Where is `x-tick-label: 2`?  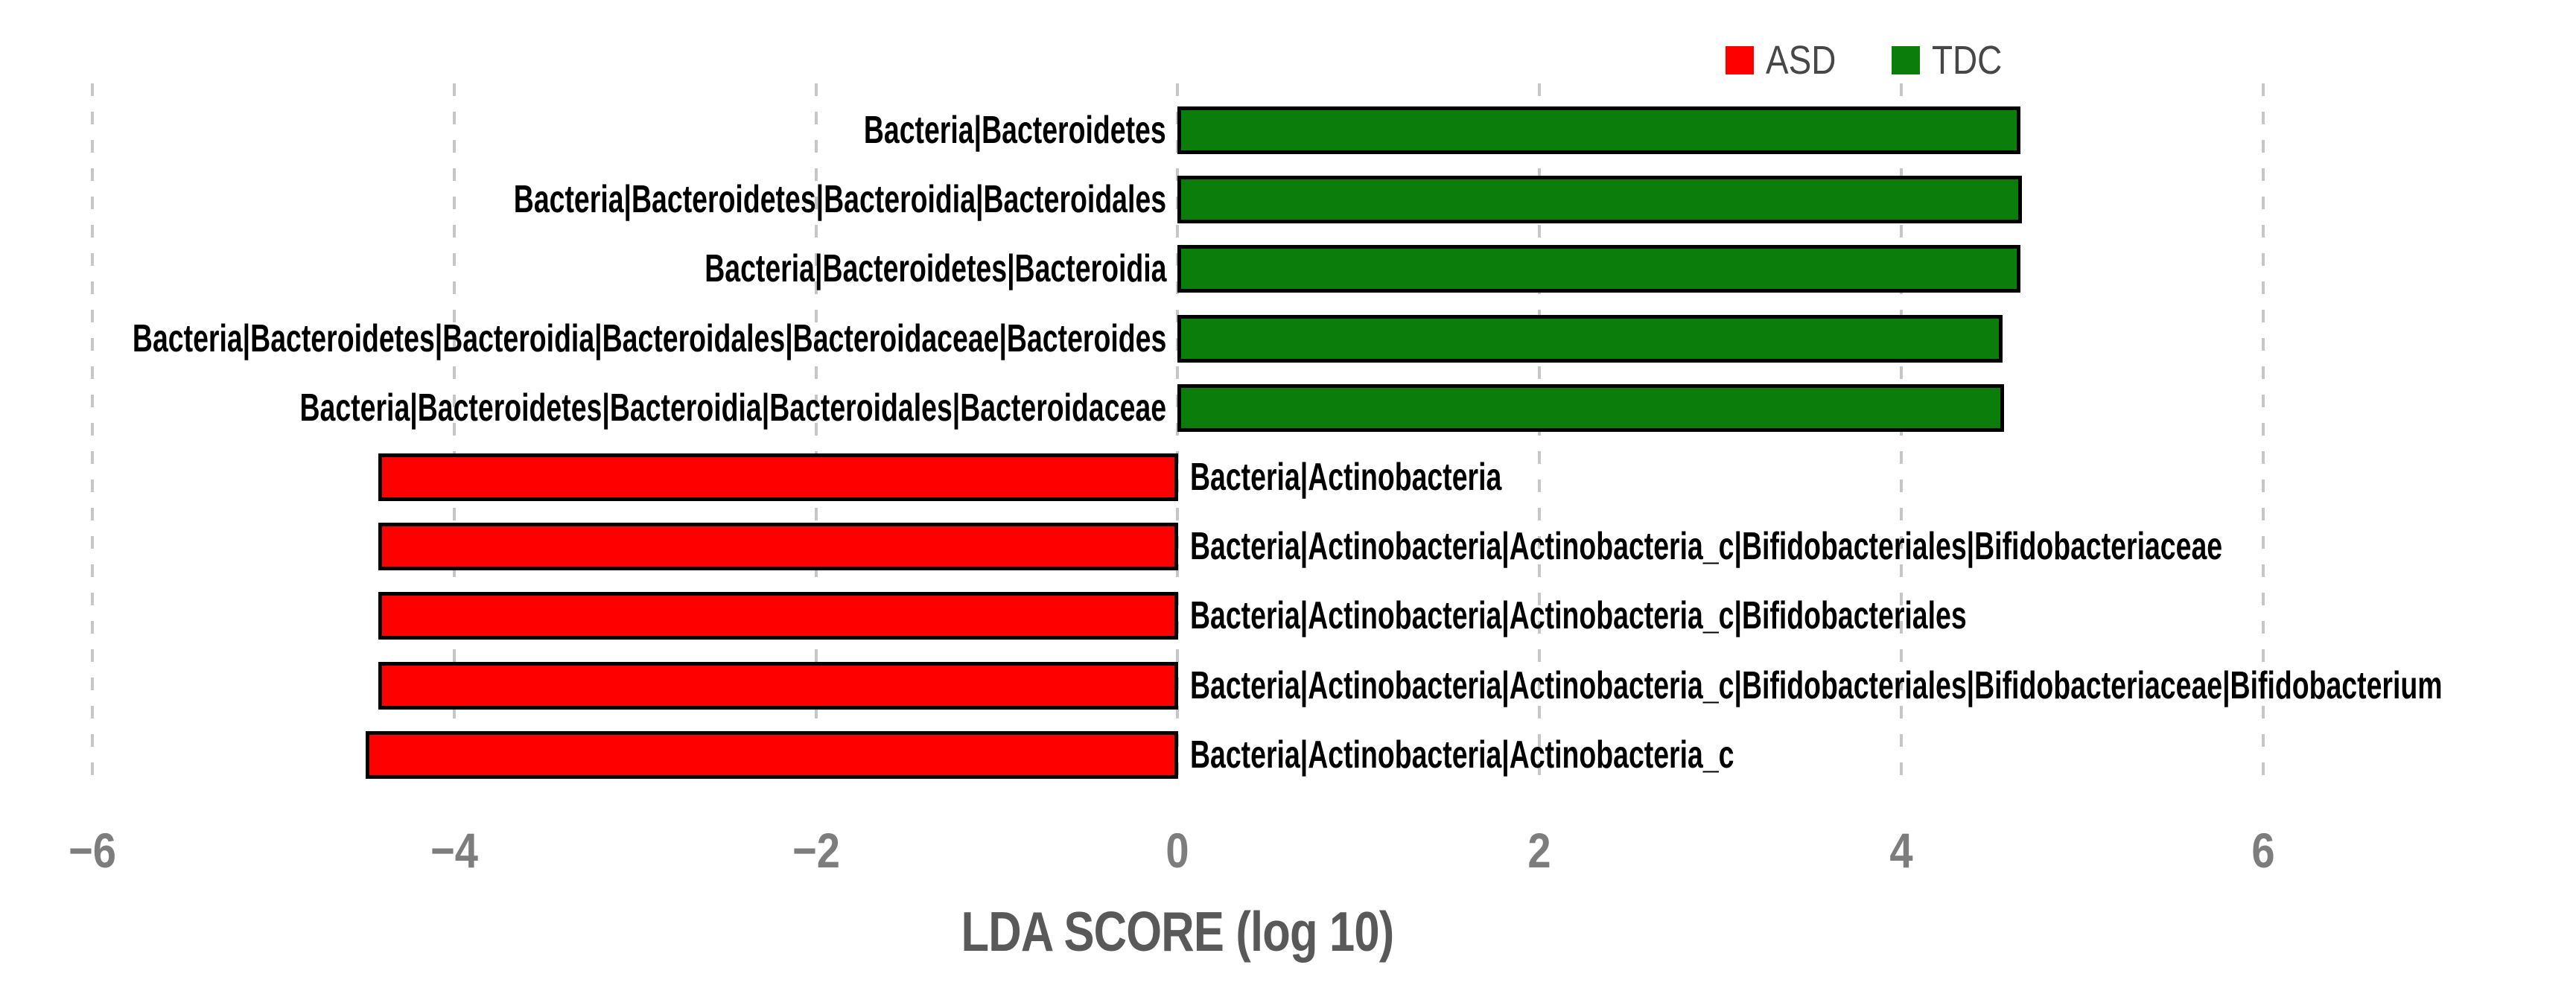 x-tick-label: 2 is located at coordinates (1539, 850).